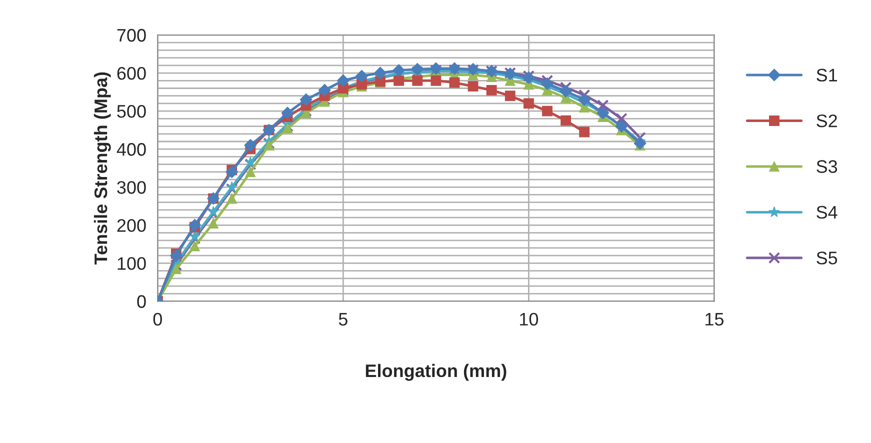 The image size is (871, 443). I want to click on legend-label: S1, so click(826, 75).